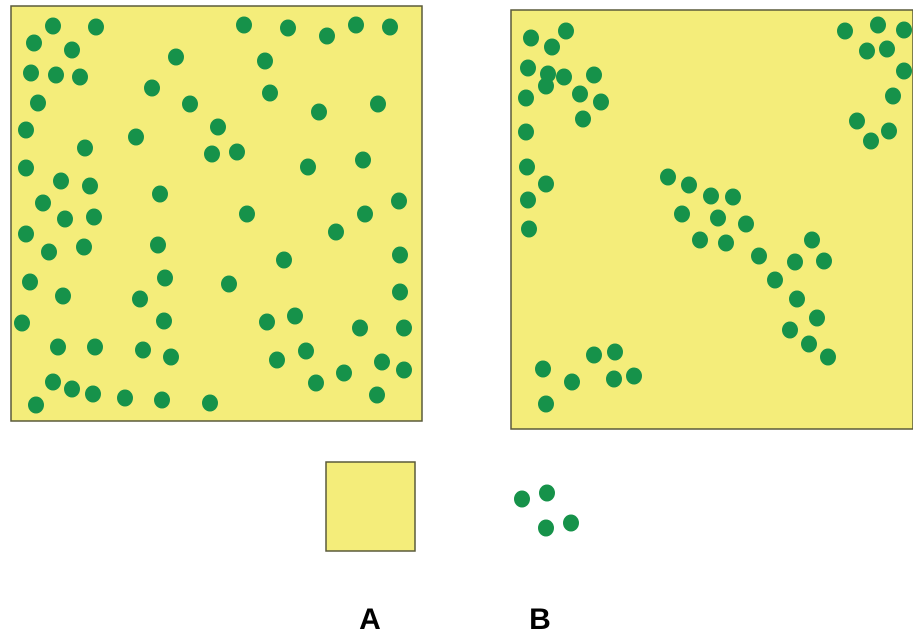 The image size is (913, 634). I want to click on label-b: B, so click(540, 618).